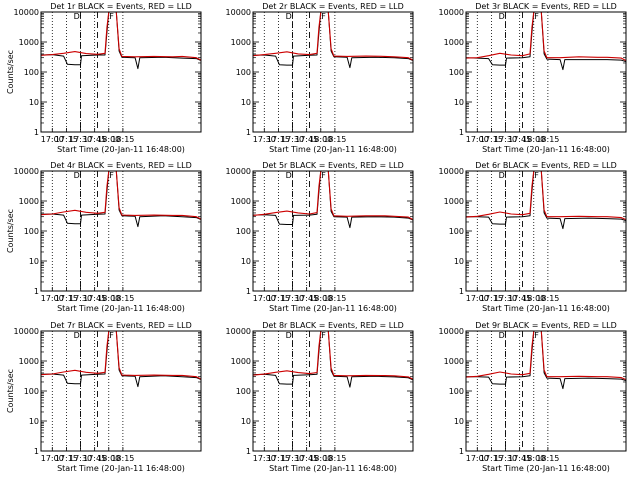 Image resolution: width=640 pixels, height=480 pixels. Describe the element at coordinates (121, 165) in the screenshot. I see `panel-title: Det 4r BLACK = Events, RED = LLD` at that location.